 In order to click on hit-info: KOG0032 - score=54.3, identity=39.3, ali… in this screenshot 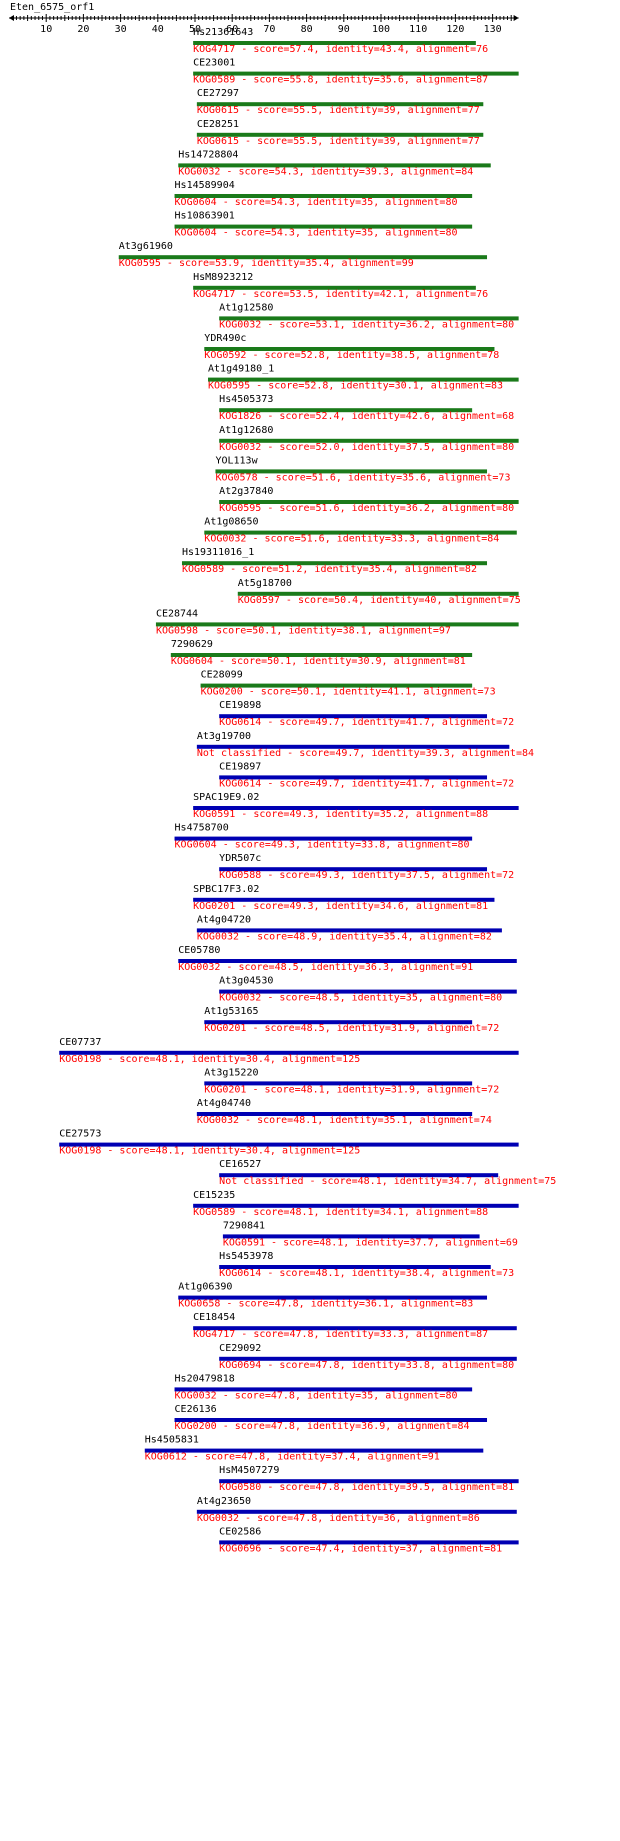, I will do `click(325, 171)`.